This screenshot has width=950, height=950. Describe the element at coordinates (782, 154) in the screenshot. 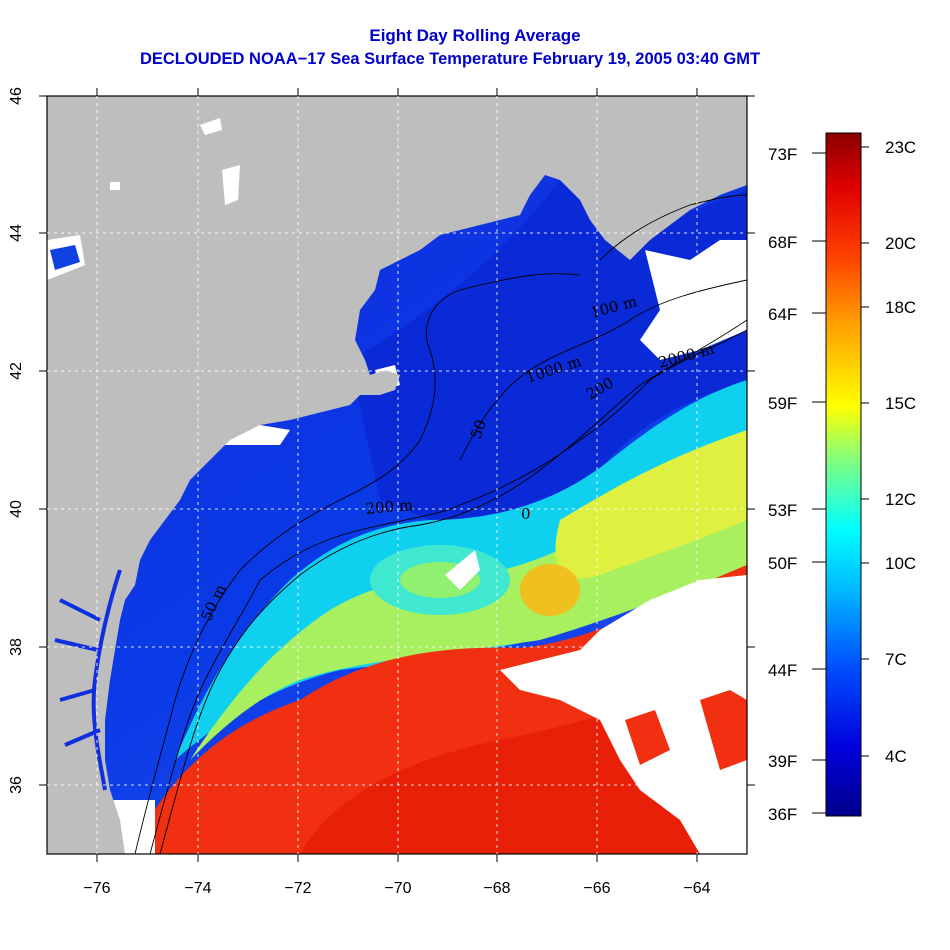

I see `fahrenheit-label: 73F` at that location.